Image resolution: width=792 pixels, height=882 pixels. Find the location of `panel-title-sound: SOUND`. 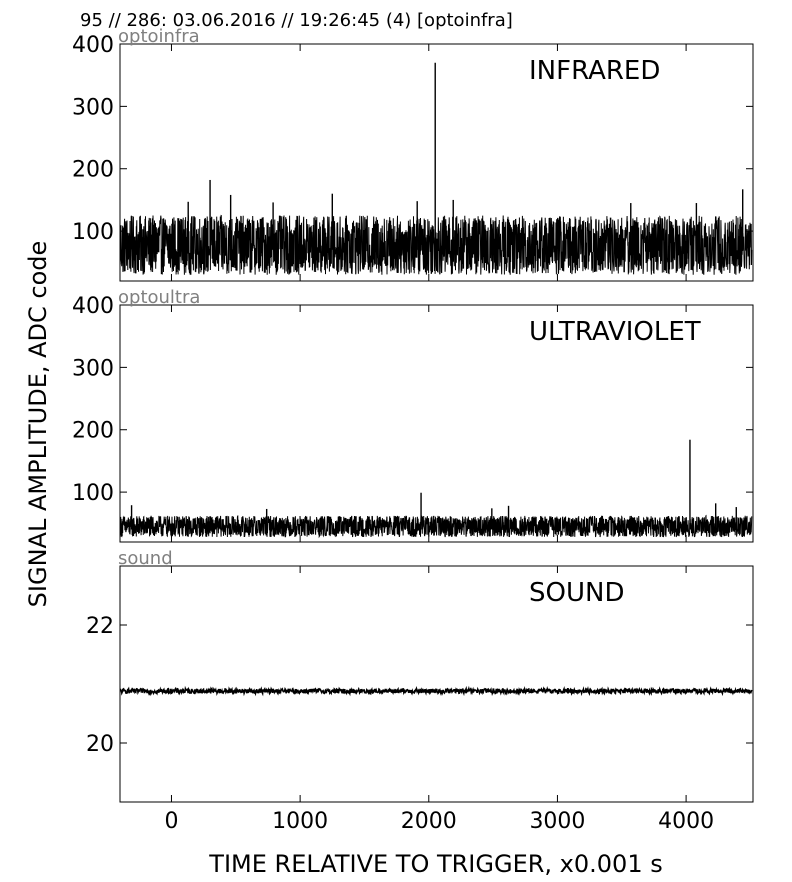

panel-title-sound: SOUND is located at coordinates (576, 593).